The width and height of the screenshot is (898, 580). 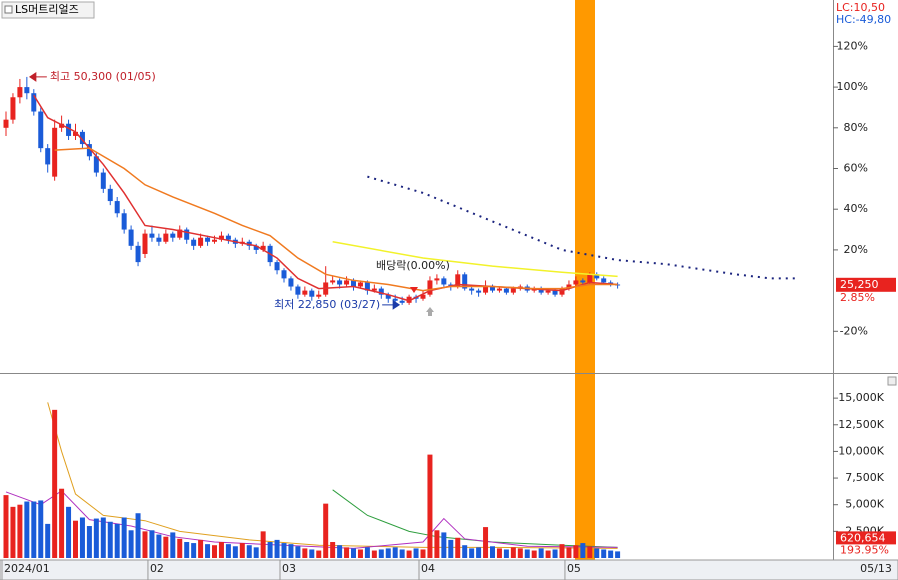 I want to click on marker-arrow, so click(x=430, y=311).